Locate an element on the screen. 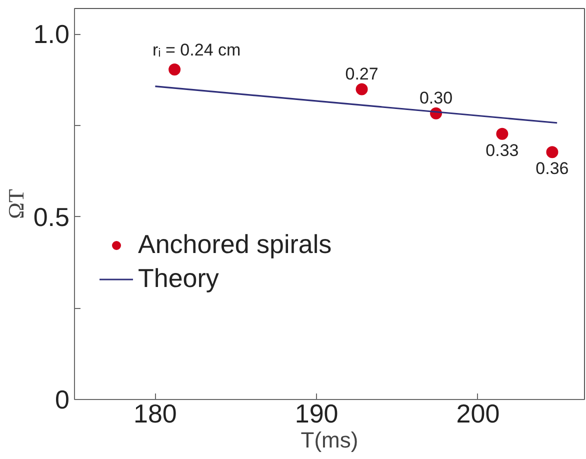  annotation: 0.36 is located at coordinates (552, 168).